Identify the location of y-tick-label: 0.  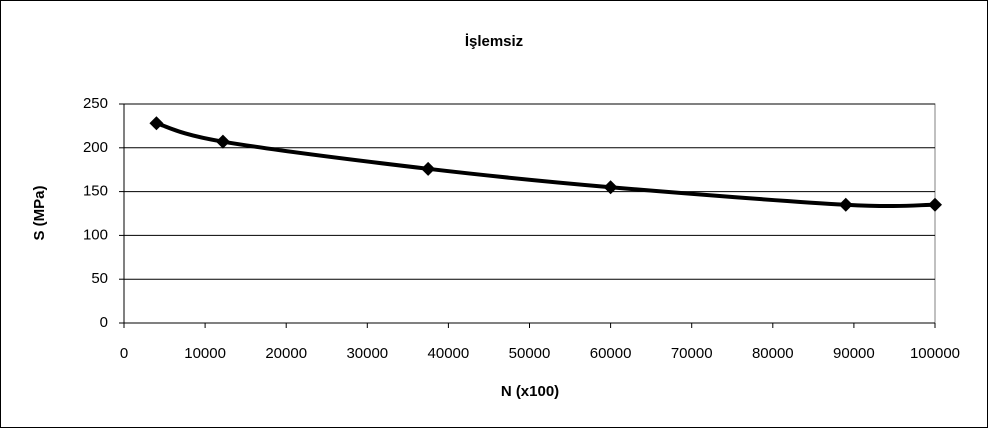
(104, 322).